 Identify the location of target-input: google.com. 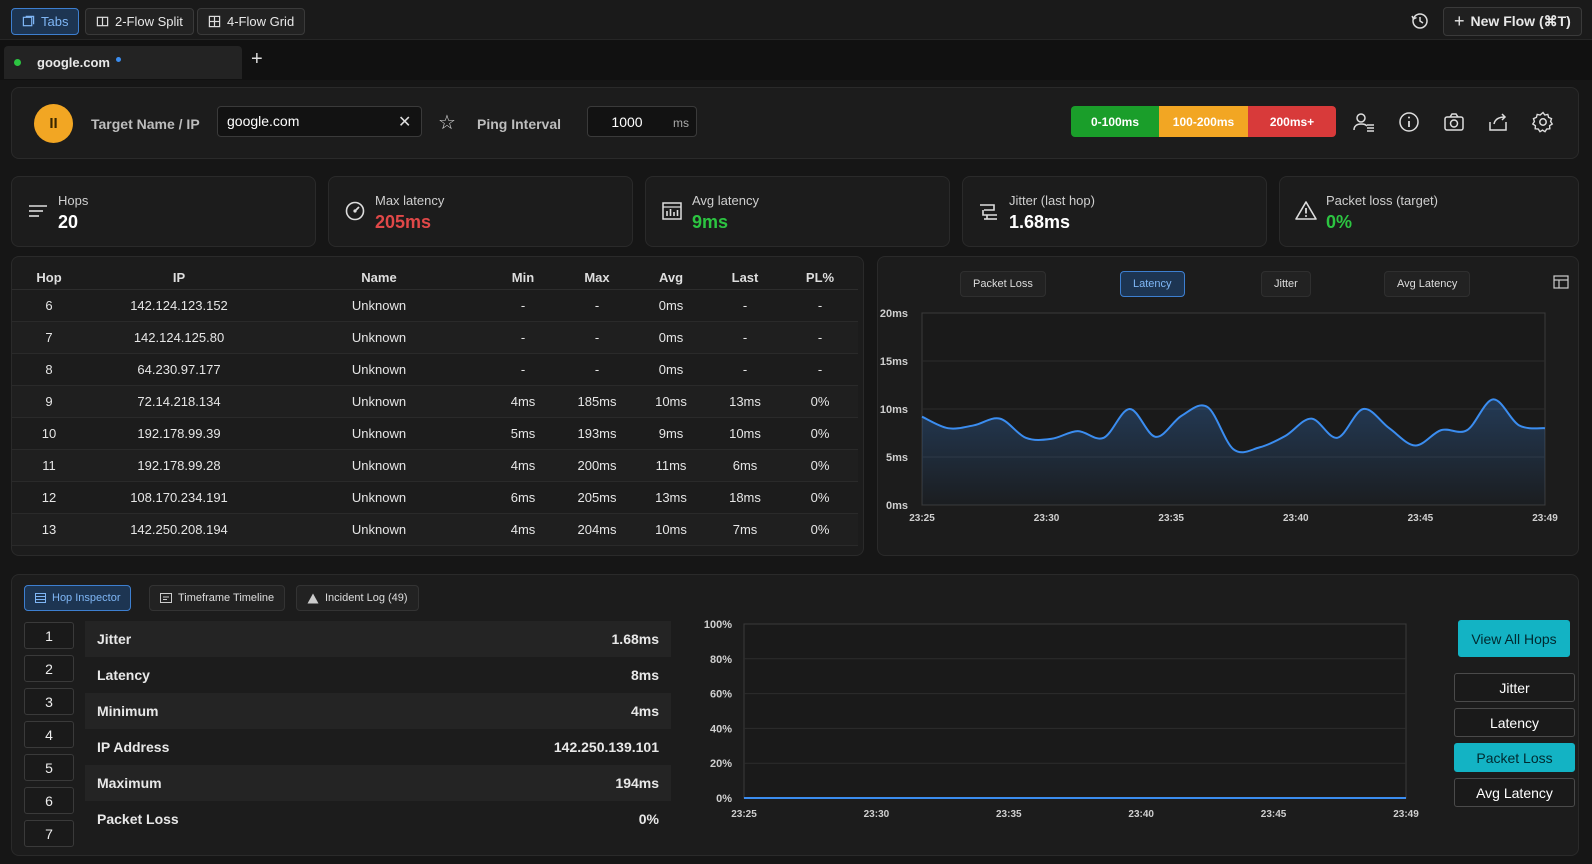
(319, 121).